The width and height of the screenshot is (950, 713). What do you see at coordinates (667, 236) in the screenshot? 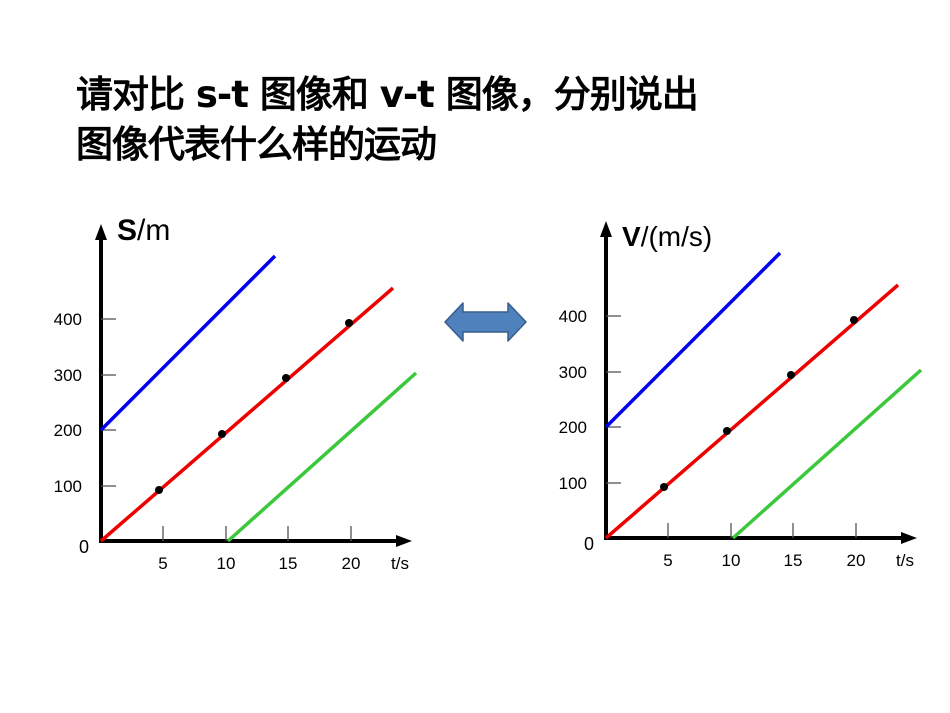
I see `y-axis-label: V/(m/s)` at bounding box center [667, 236].